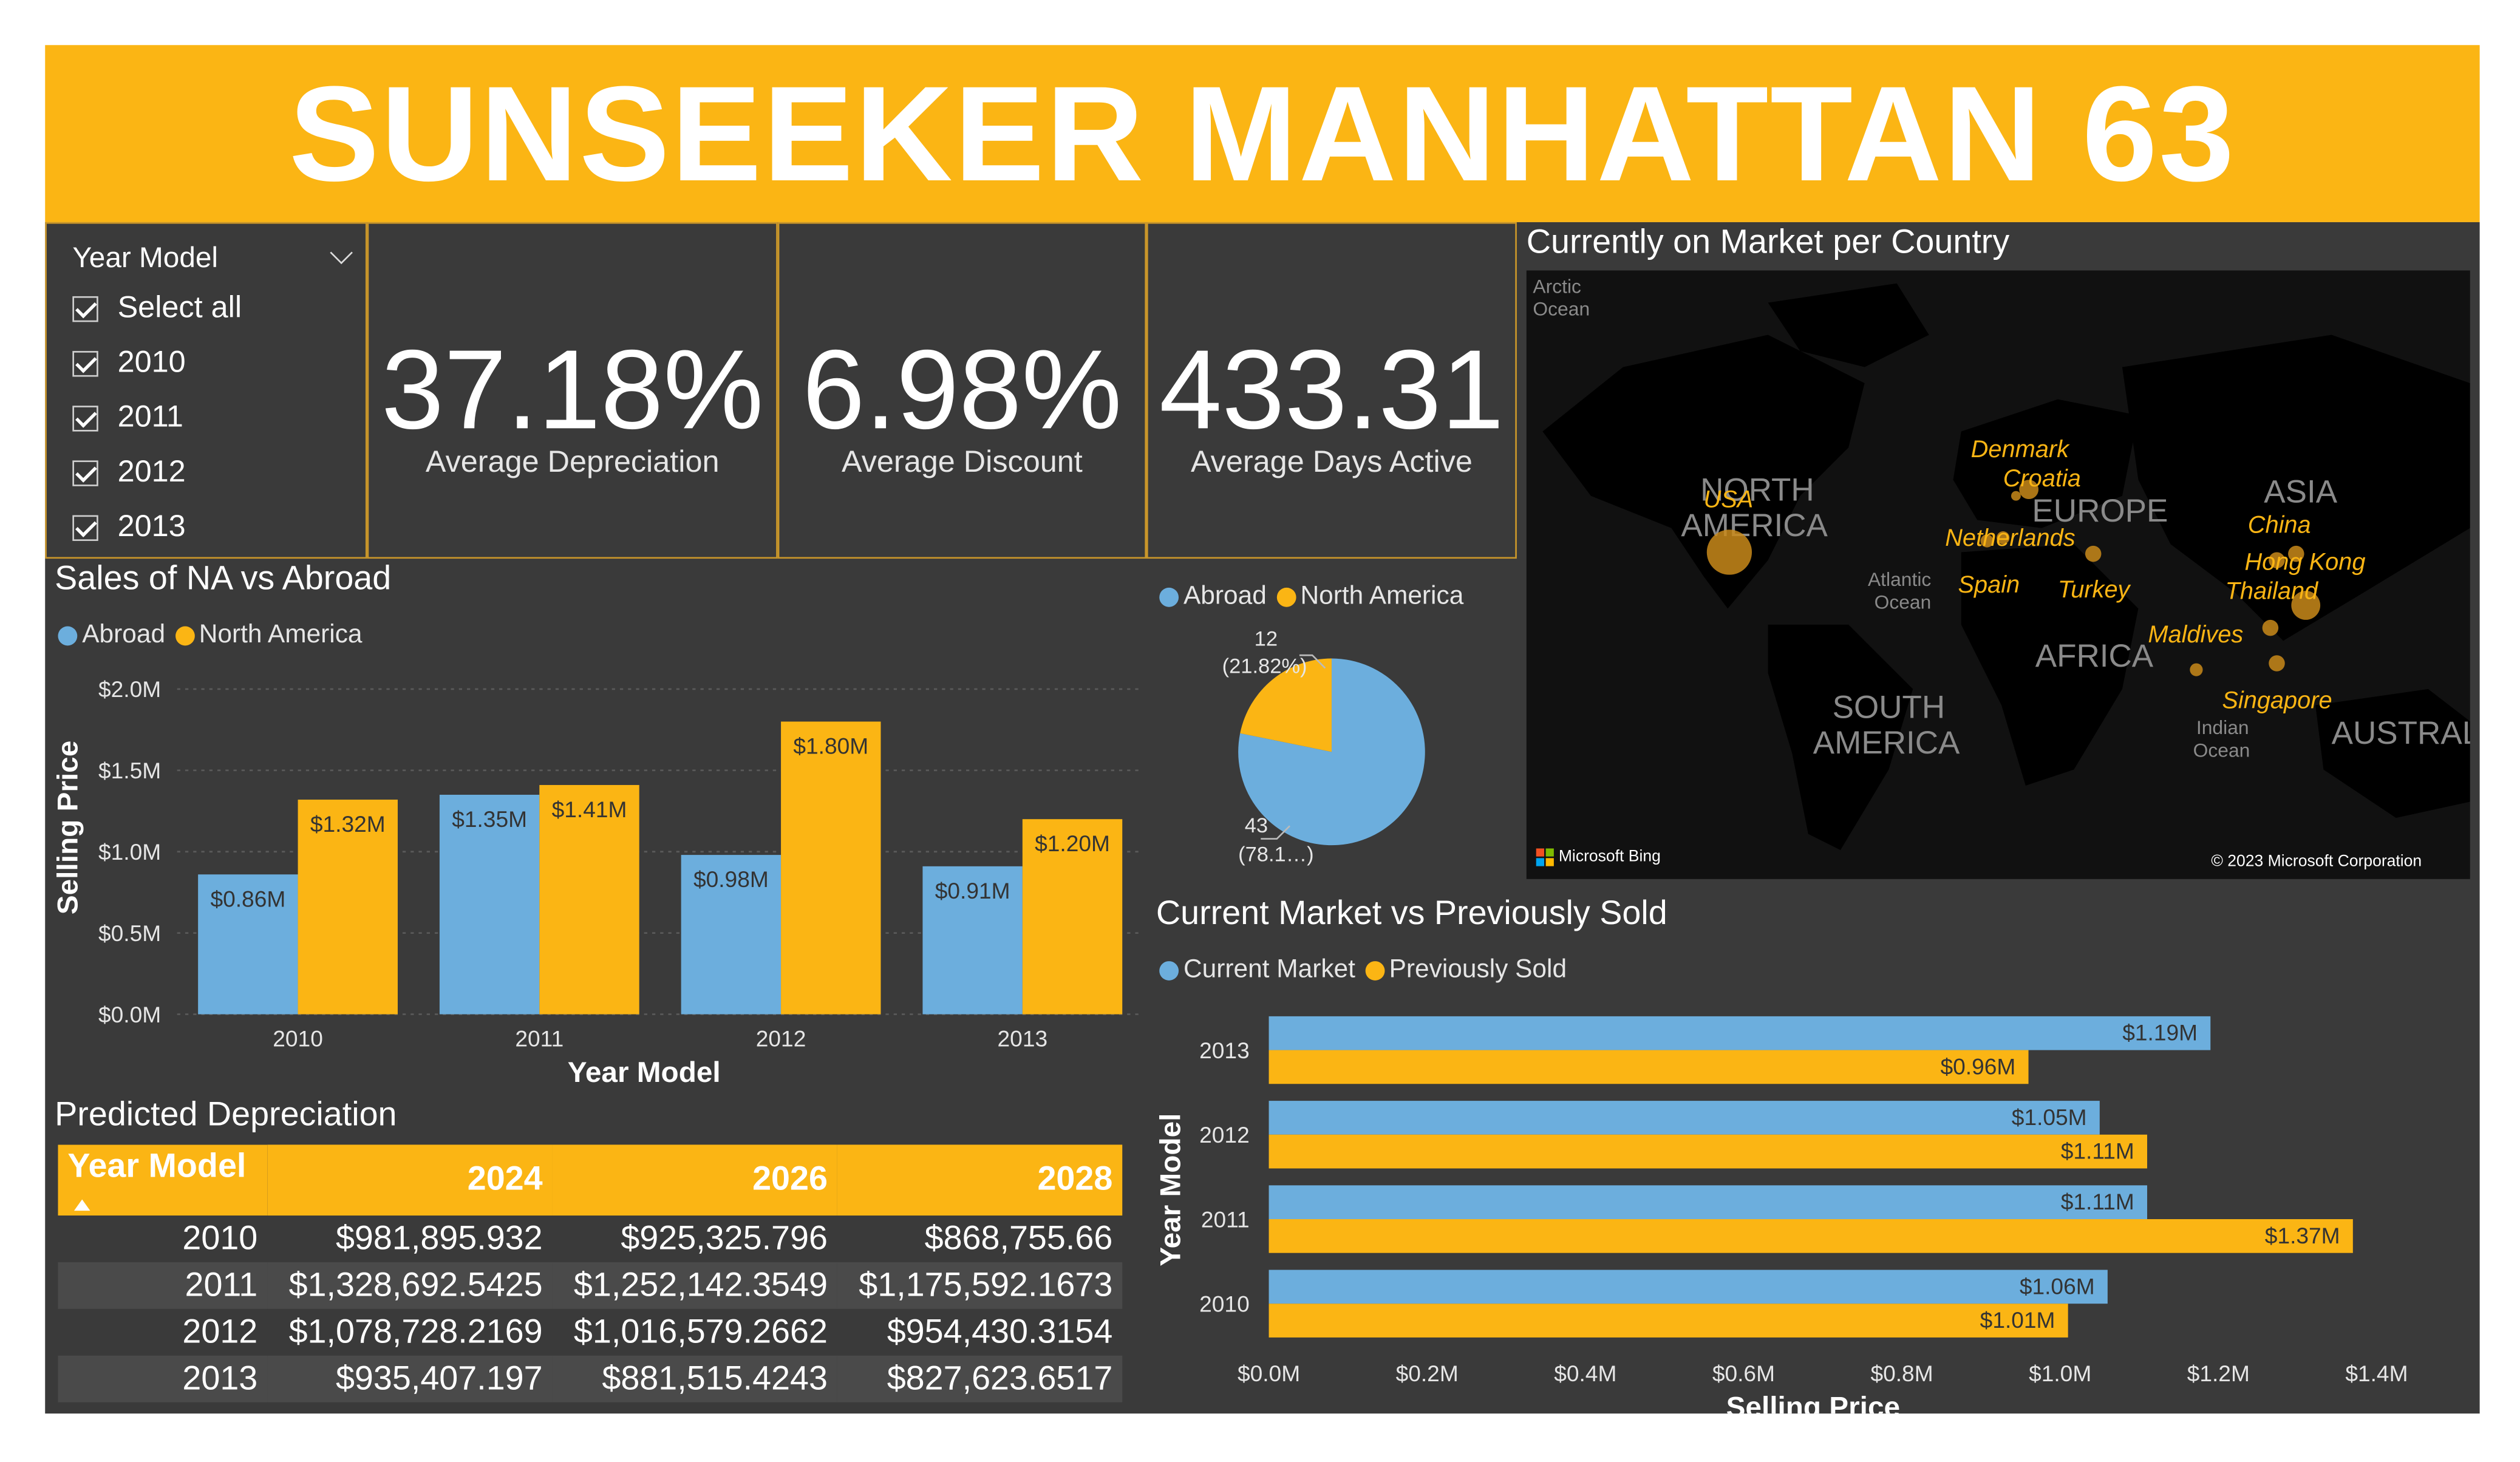 Image resolution: width=2520 pixels, height=1462 pixels. What do you see at coordinates (151, 363) in the screenshot?
I see `slicer-item-label: 2010` at bounding box center [151, 363].